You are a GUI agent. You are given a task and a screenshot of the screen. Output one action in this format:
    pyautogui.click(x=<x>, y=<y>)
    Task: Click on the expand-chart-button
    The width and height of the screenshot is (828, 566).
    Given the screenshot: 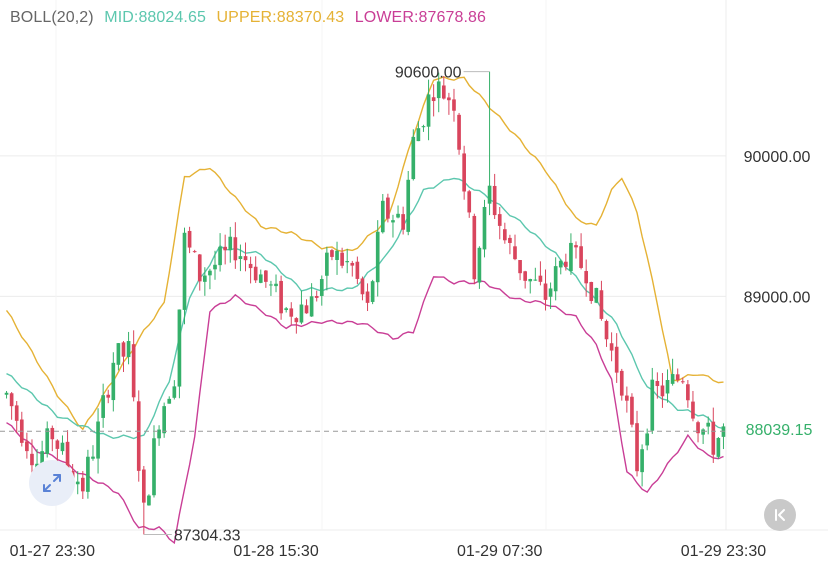 What is the action you would take?
    pyautogui.click(x=52, y=483)
    